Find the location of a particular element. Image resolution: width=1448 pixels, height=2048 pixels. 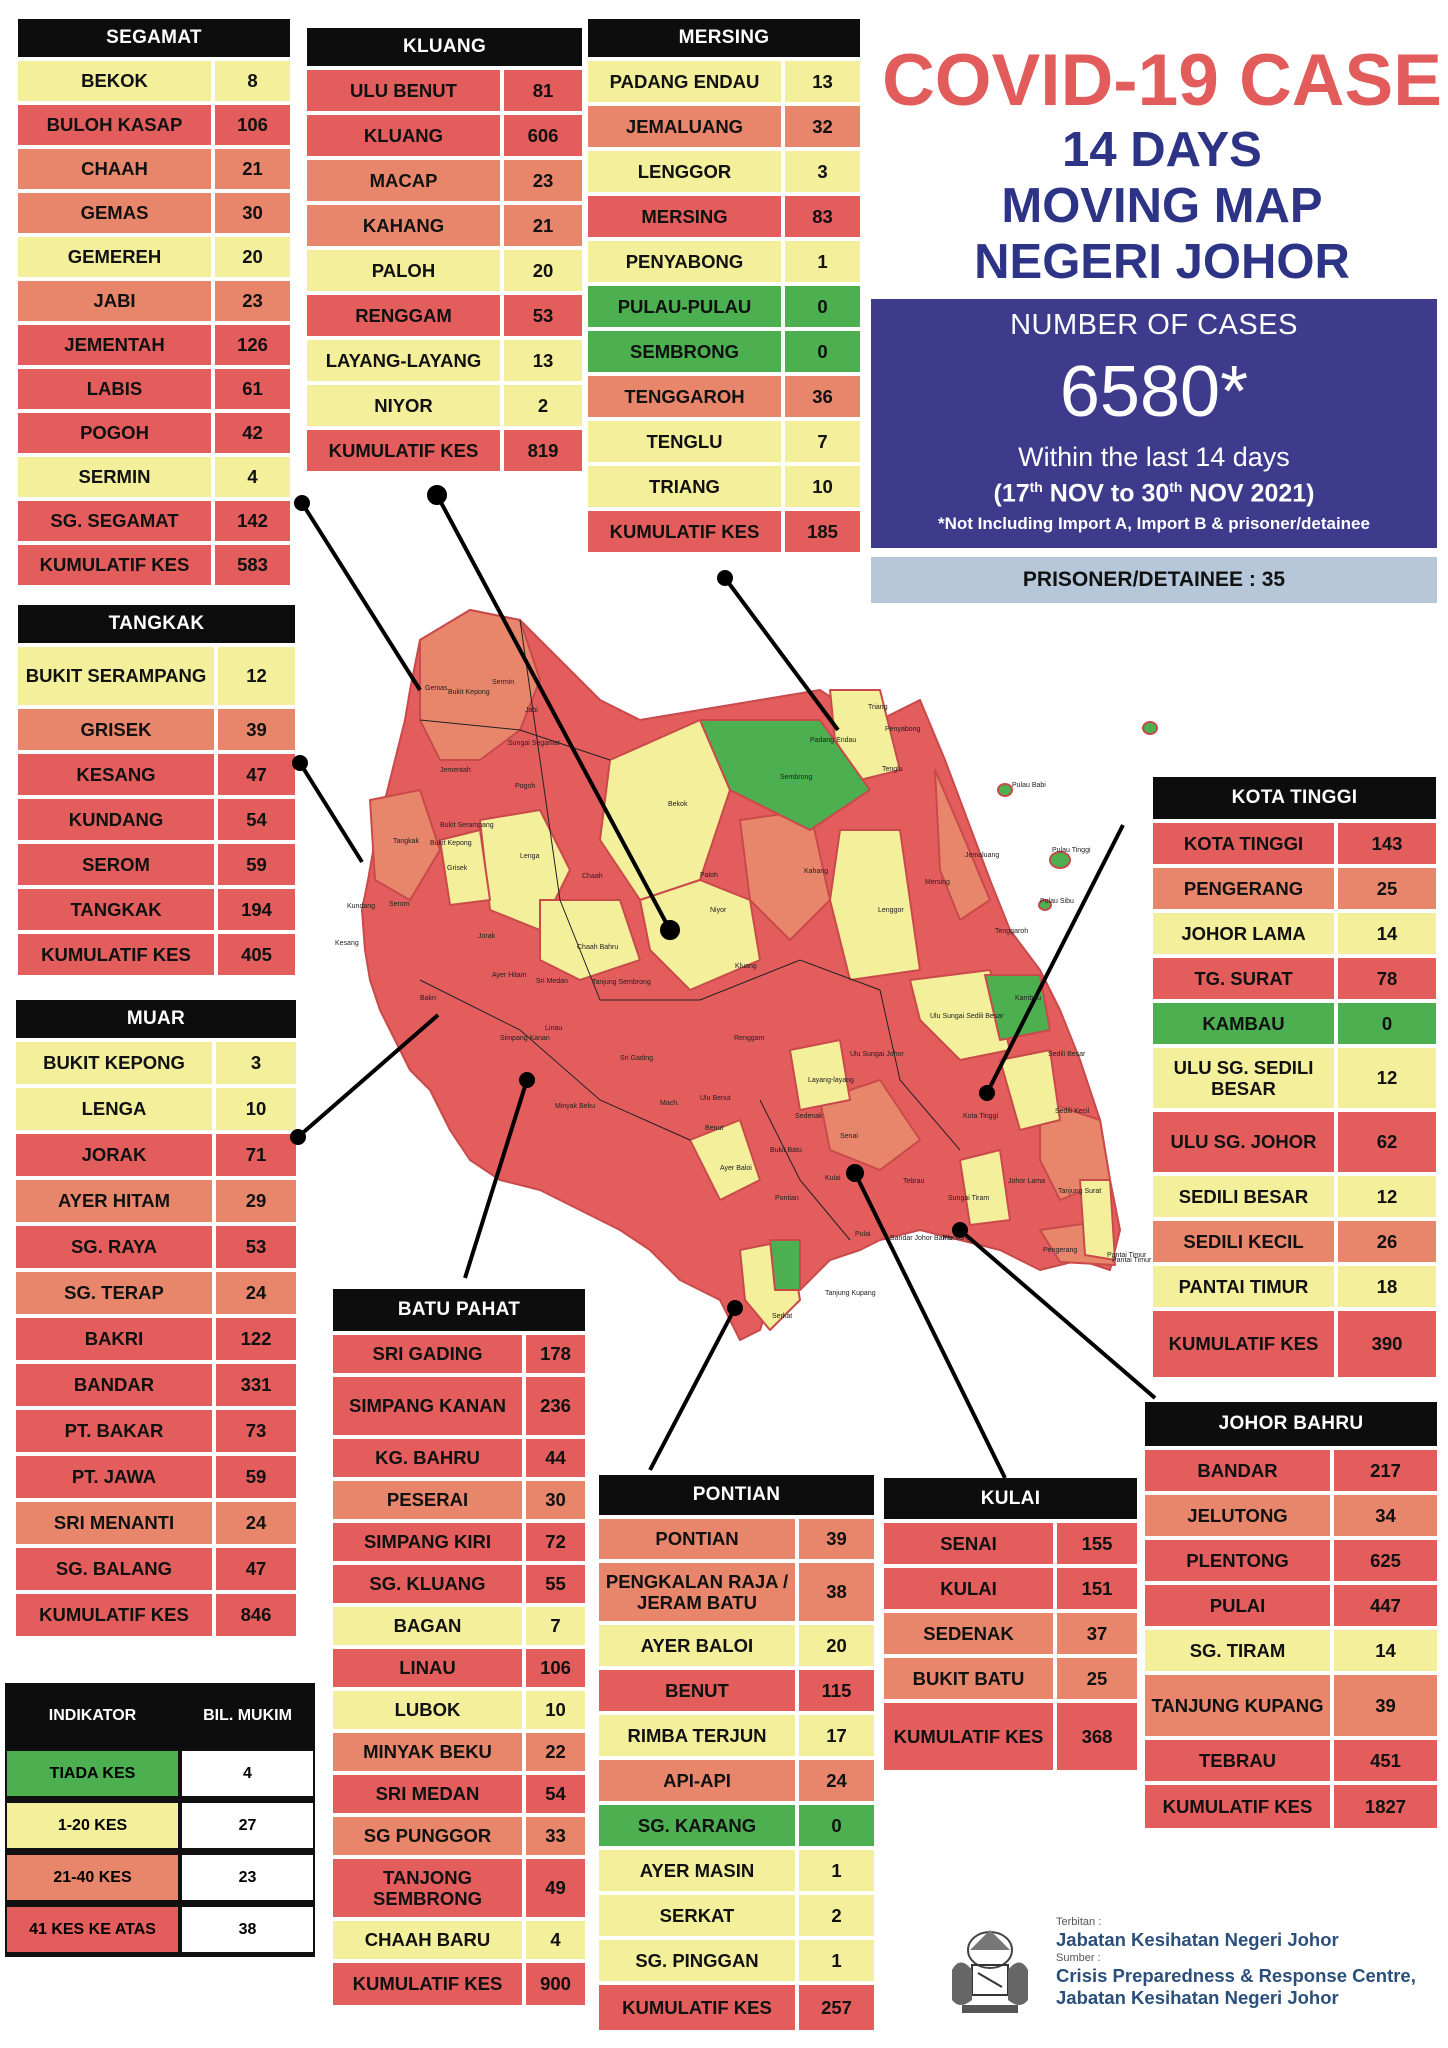

mukim-name: SG. PINGGAN is located at coordinates (697, 1960).